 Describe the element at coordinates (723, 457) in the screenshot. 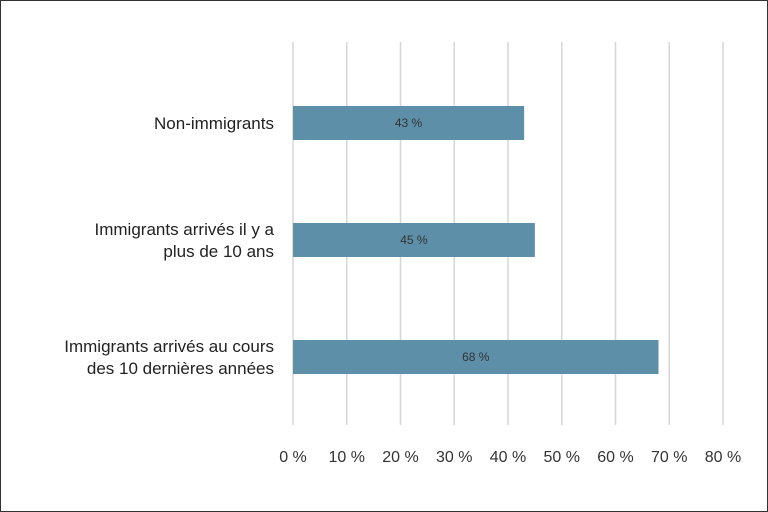

I see `x-tick-label: 80 %` at that location.